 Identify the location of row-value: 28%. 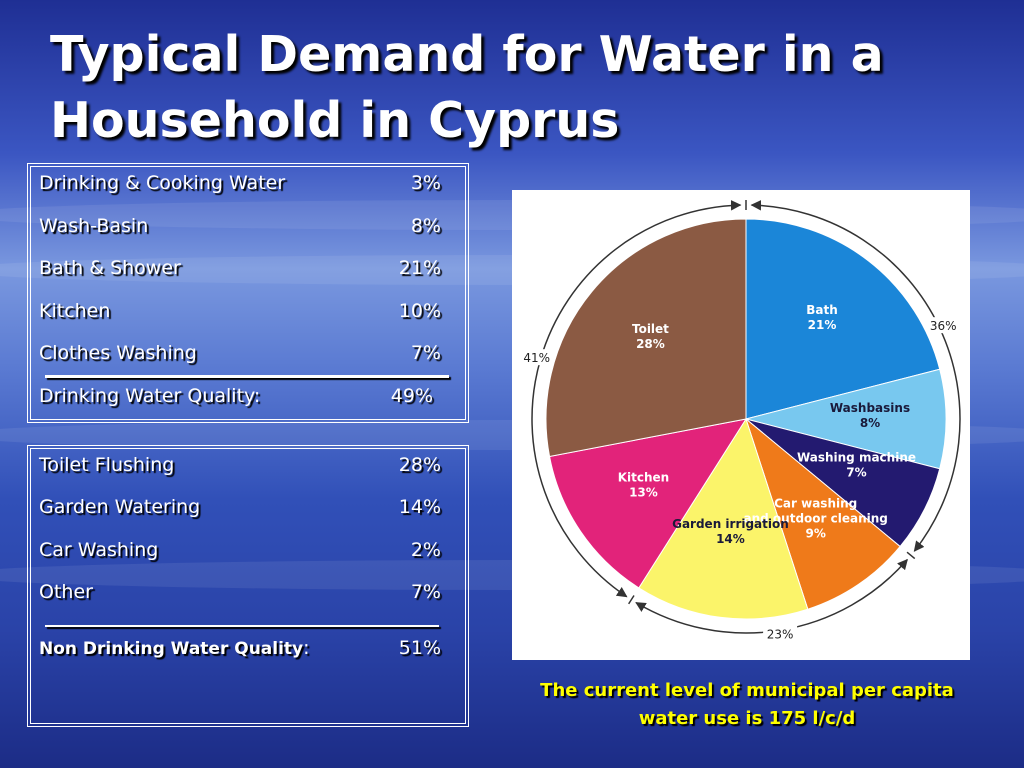
(419, 465).